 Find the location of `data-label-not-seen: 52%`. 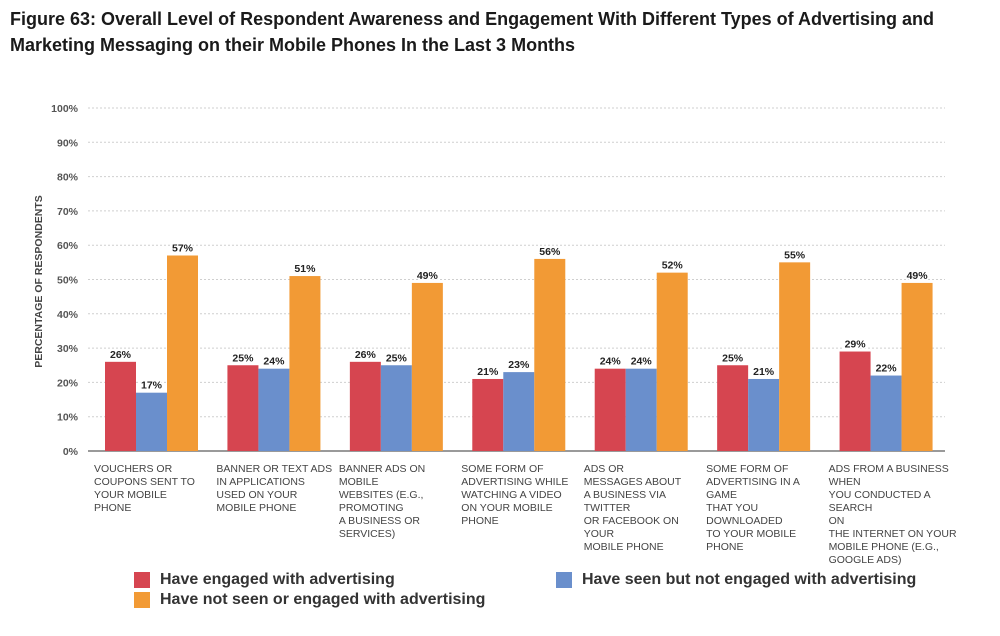

data-label-not-seen: 52% is located at coordinates (673, 266).